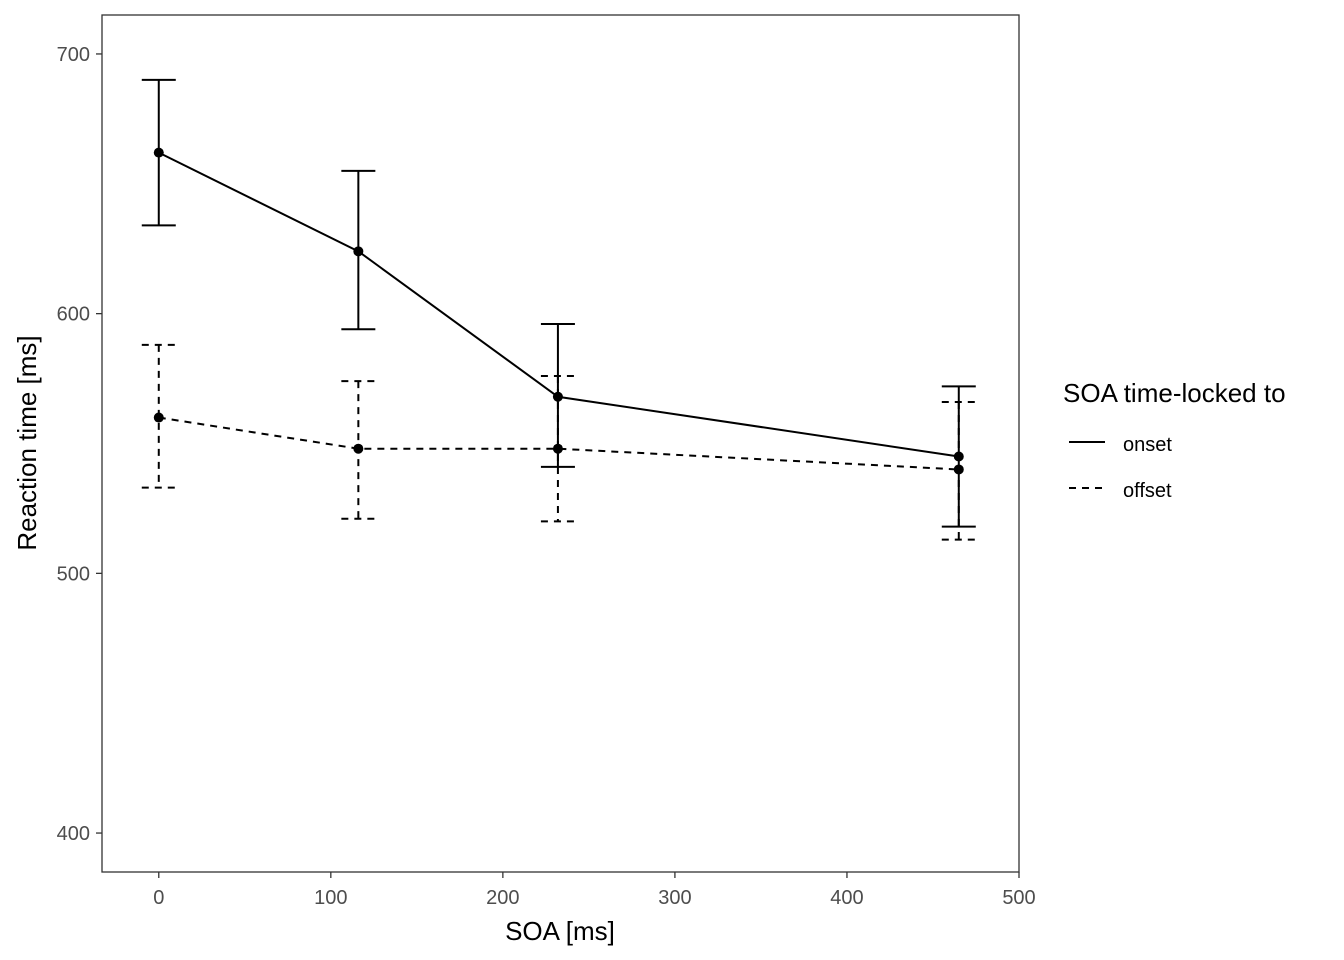 This screenshot has height=960, width=1344. I want to click on series-offset, so click(558, 442).